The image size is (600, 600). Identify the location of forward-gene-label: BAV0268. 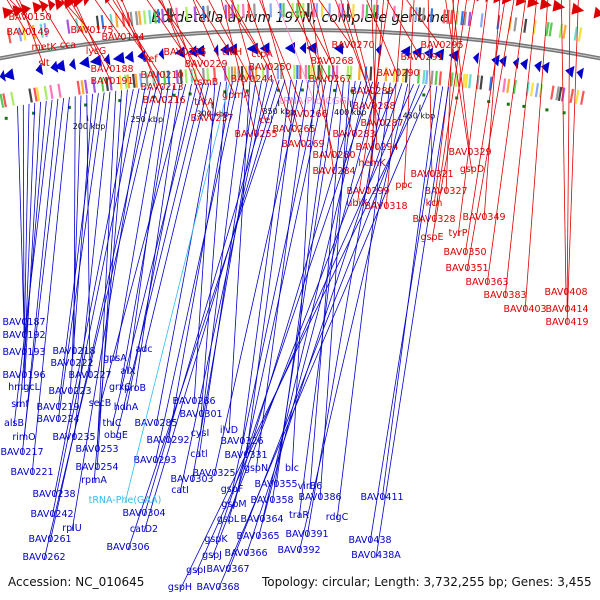
(331, 61).